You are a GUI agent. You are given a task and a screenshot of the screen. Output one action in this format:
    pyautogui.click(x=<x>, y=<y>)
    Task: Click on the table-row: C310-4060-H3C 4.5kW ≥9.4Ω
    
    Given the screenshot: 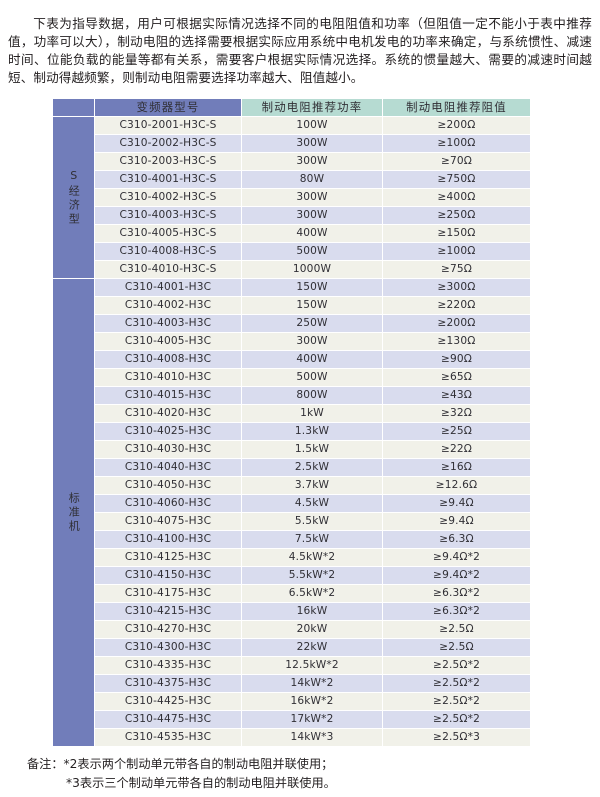 What is the action you would take?
    pyautogui.click(x=291, y=503)
    